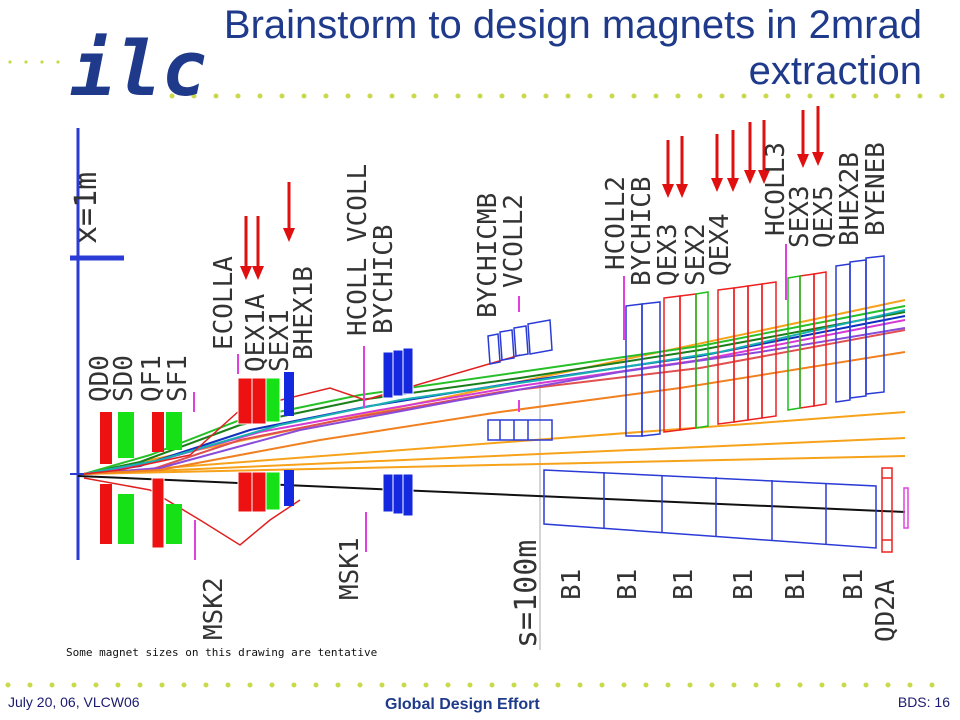  I want to click on label-qd0: QD0, so click(100, 378).